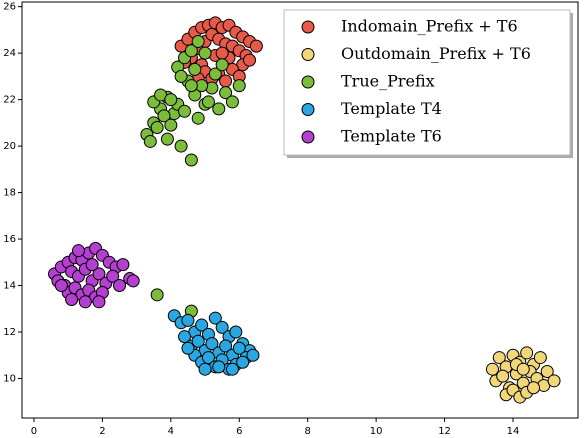 This screenshot has height=438, width=584. What do you see at coordinates (513, 431) in the screenshot?
I see `x-tick-label: 14` at bounding box center [513, 431].